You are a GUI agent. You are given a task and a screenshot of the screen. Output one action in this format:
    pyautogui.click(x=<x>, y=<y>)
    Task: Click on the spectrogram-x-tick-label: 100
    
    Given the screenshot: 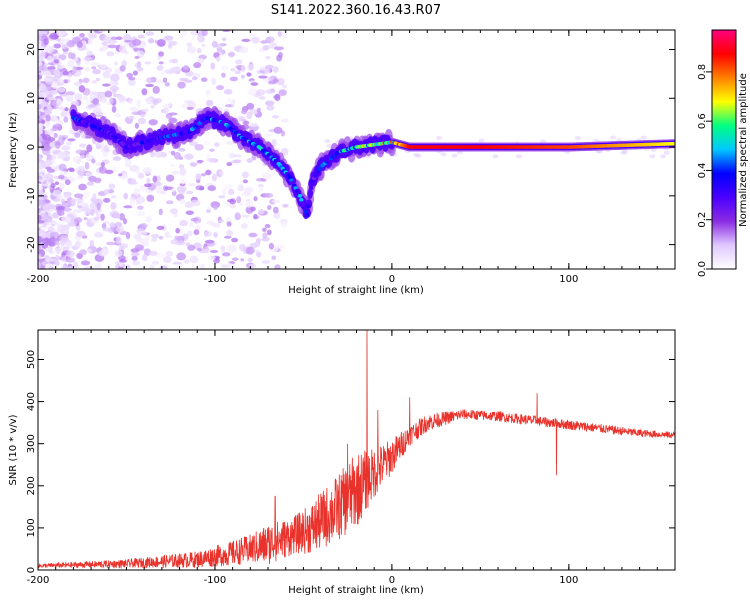 What is the action you would take?
    pyautogui.click(x=568, y=279)
    